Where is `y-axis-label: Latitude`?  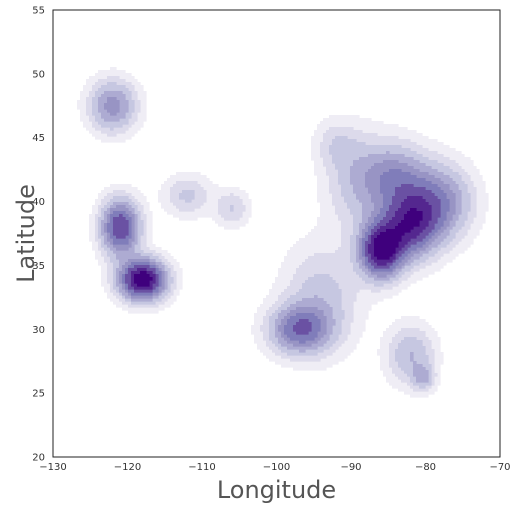 y-axis-label: Latitude is located at coordinates (26, 233).